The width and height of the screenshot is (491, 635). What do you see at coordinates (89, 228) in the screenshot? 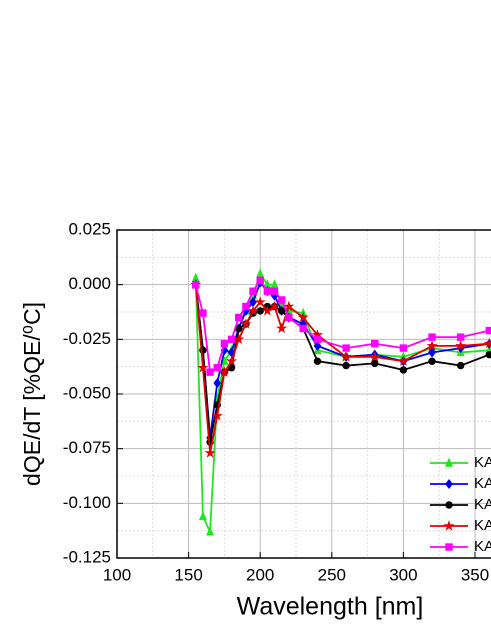
I see `y-tick-label: 0.025` at bounding box center [89, 228].